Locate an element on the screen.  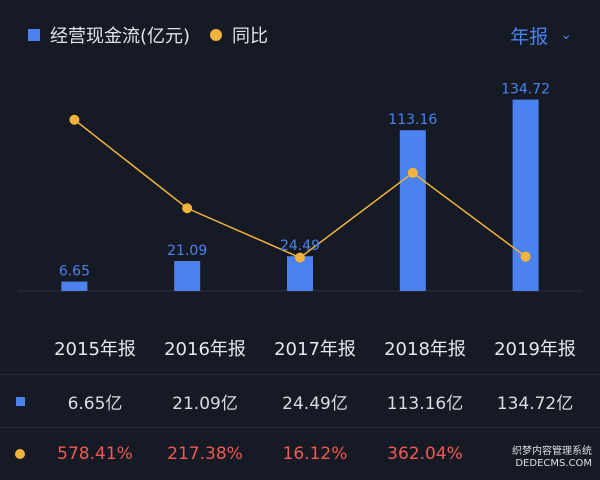
yoy-point-2017年报 is located at coordinates (300, 257).